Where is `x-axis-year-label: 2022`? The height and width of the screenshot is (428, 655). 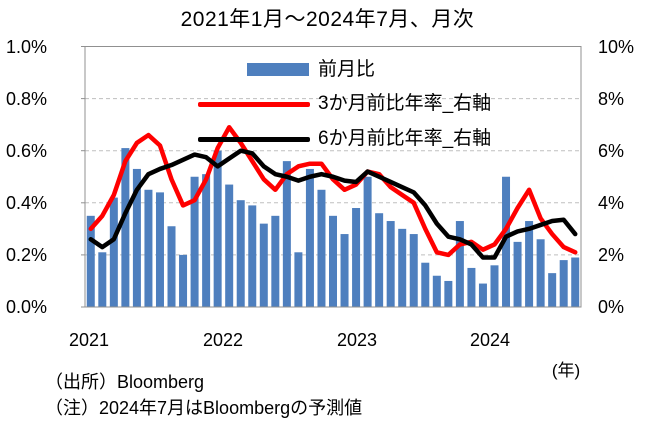
x-axis-year-label: 2022 is located at coordinates (223, 340).